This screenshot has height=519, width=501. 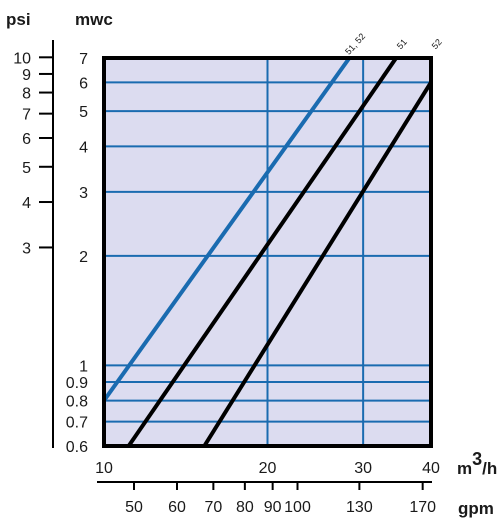 I want to click on gpm-tick-label: 80, so click(x=245, y=507).